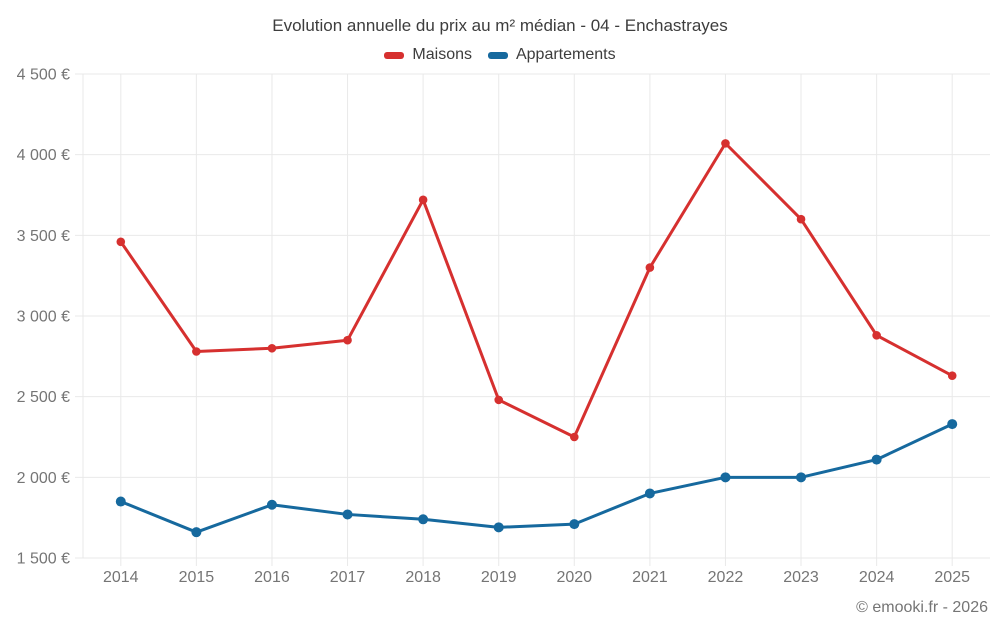 The height and width of the screenshot is (625, 1000). I want to click on legend-swatch-maisons, so click(394, 55).